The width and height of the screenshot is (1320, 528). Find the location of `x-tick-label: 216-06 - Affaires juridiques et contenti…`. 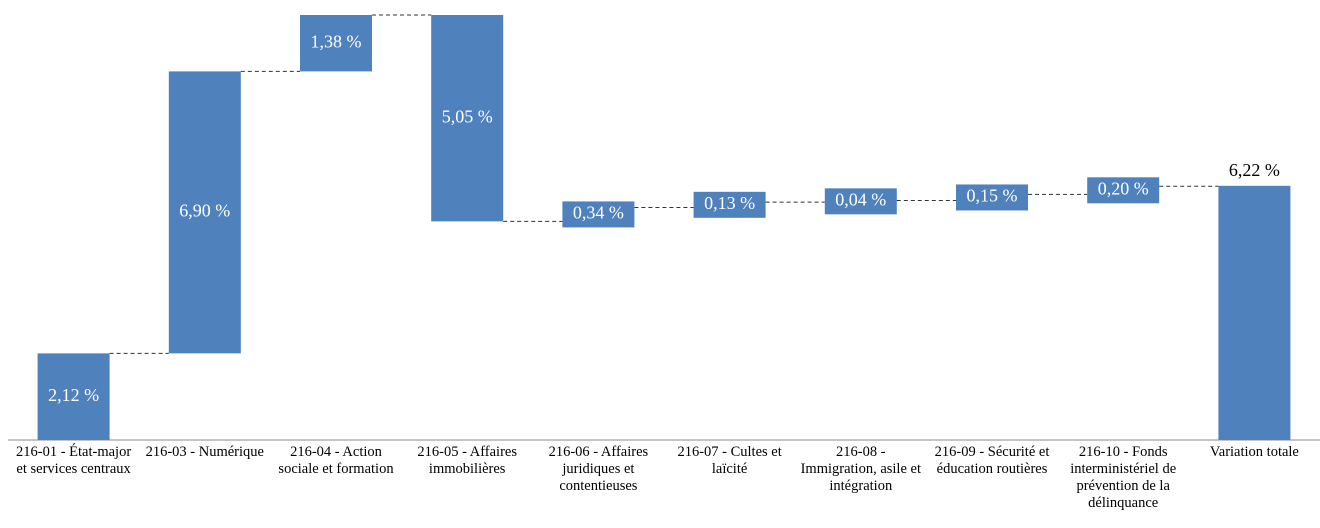

x-tick-label: 216-06 - Affaires juridiques et contenti… is located at coordinates (598, 469).